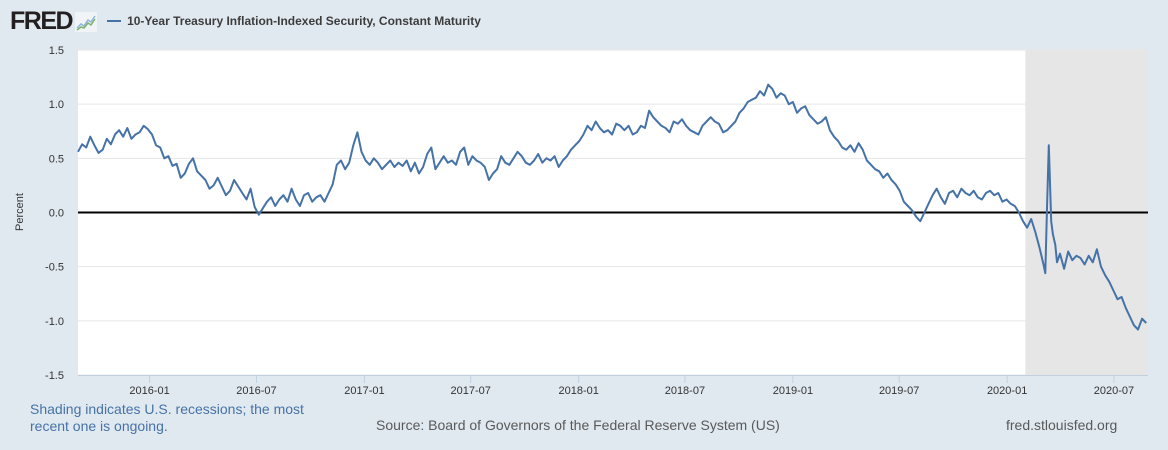  I want to click on x-tick-label: 2016-01, so click(149, 391).